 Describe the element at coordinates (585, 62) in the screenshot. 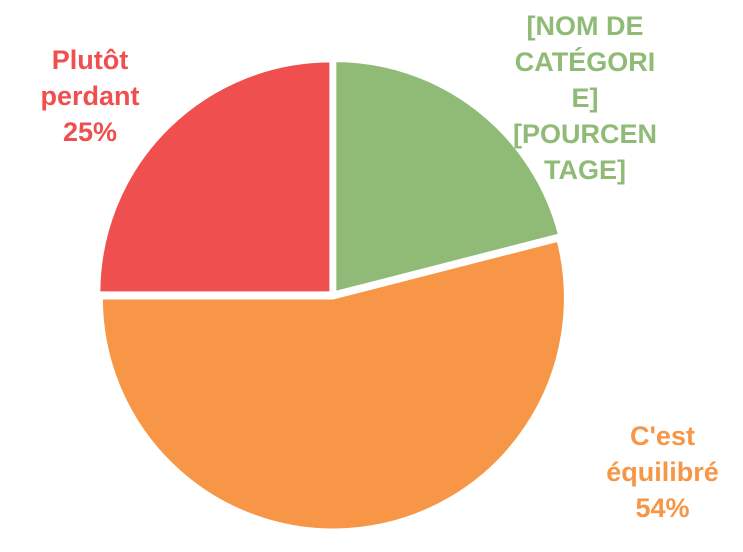

I see `category-label: [NOM DE CATÉGORIE]` at that location.